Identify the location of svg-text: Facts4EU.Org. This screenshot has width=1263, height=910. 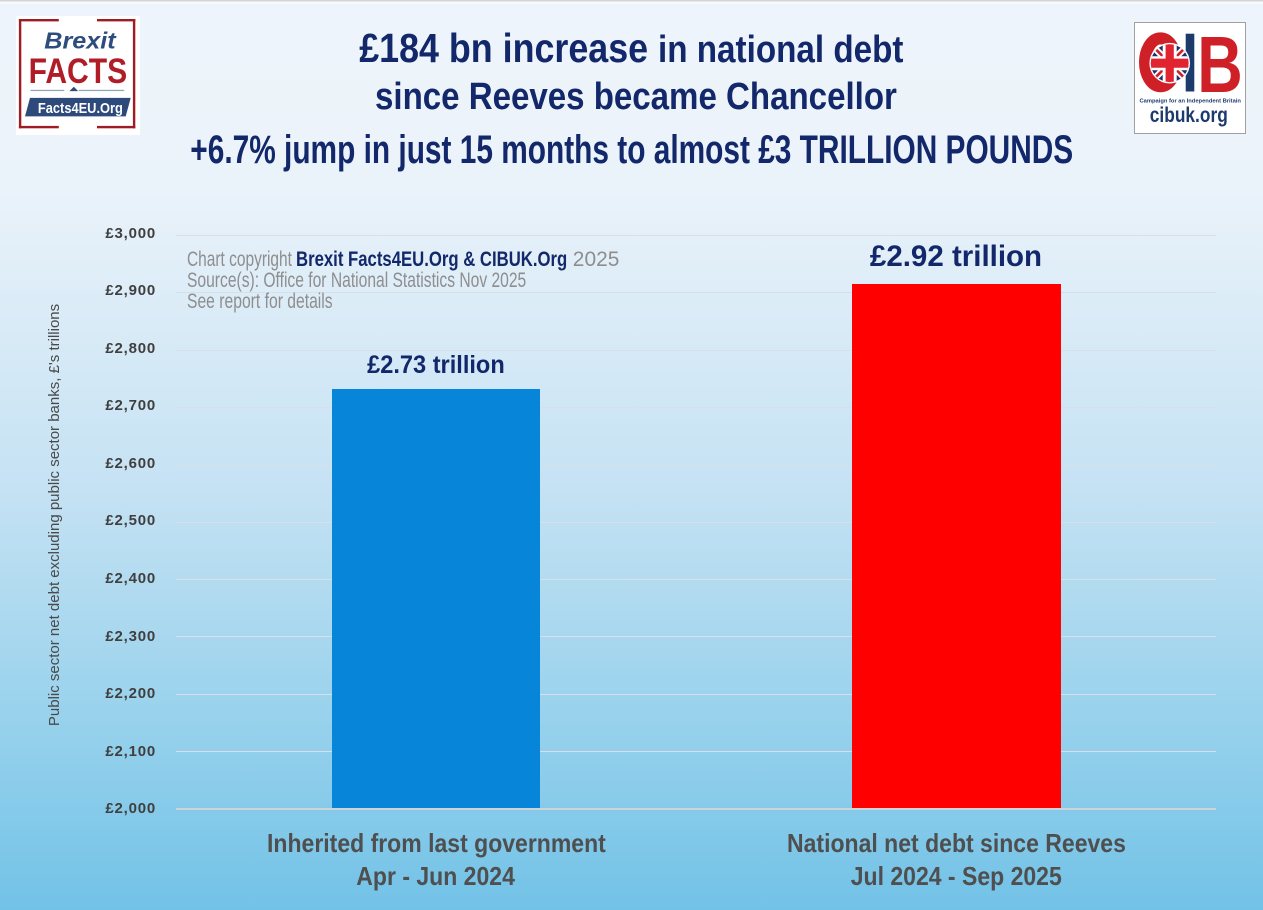
(80, 108).